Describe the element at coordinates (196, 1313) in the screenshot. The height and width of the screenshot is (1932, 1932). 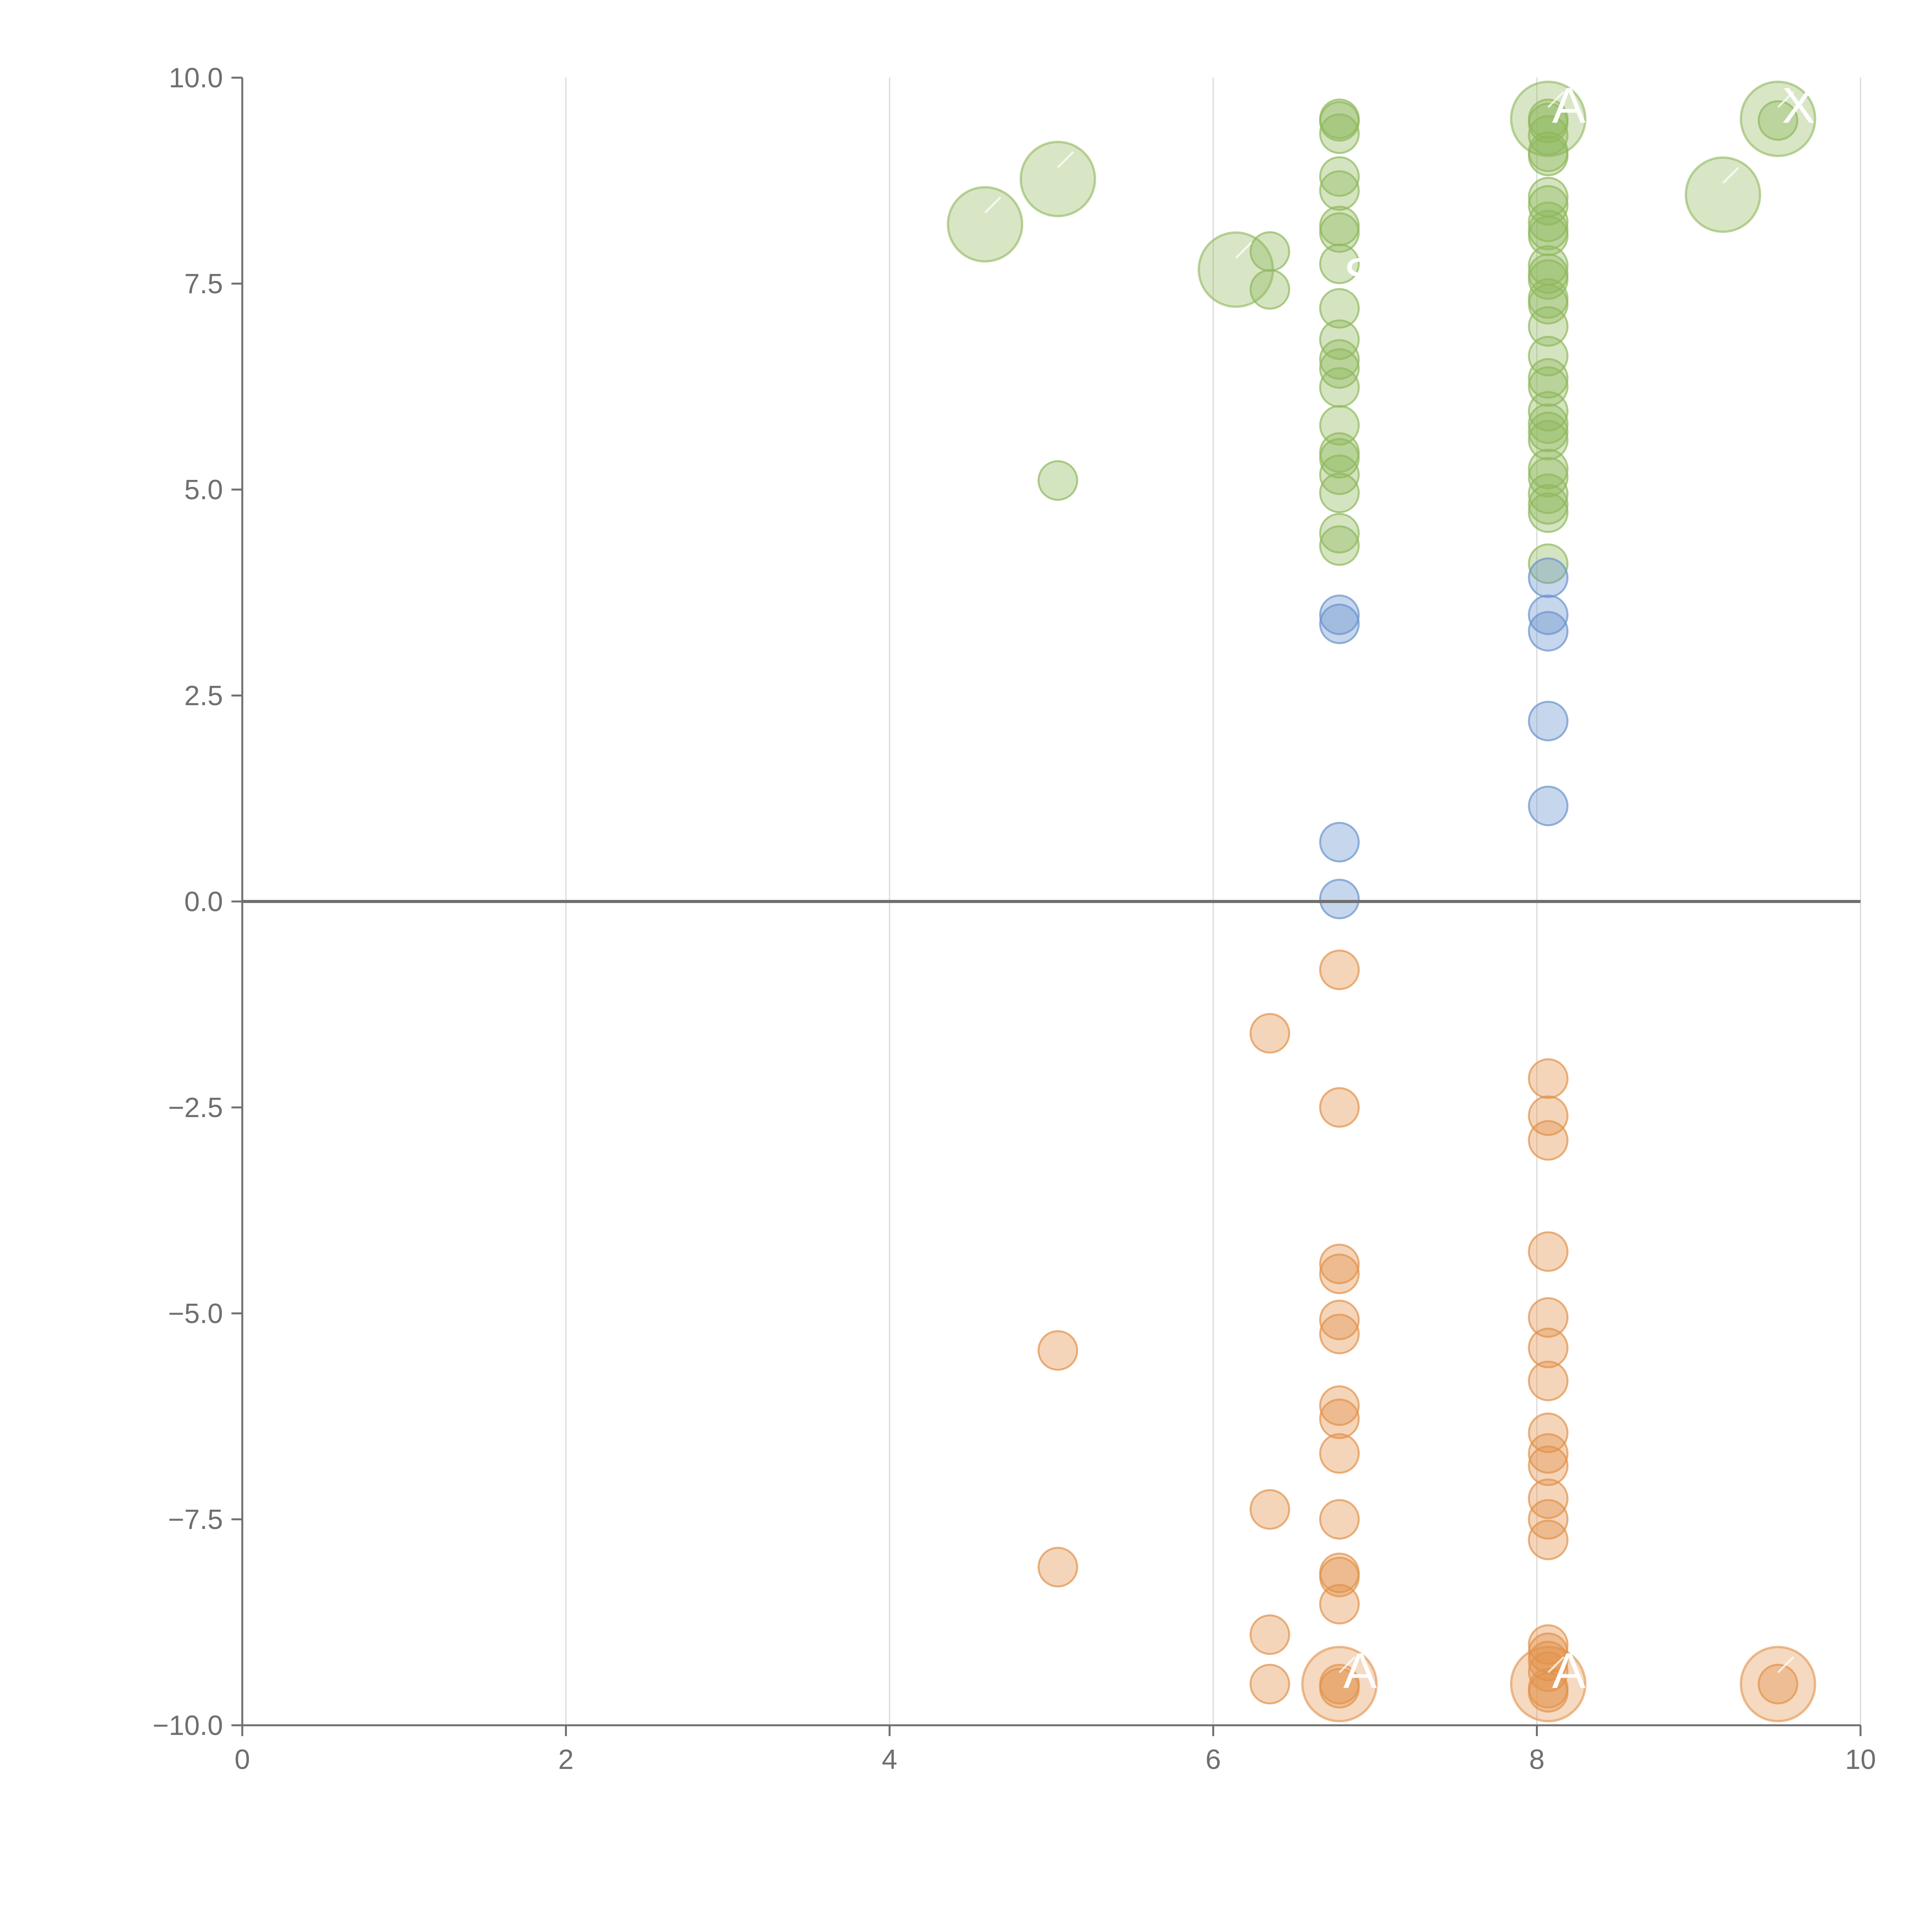
I see `y-tick-label: −5.0` at that location.